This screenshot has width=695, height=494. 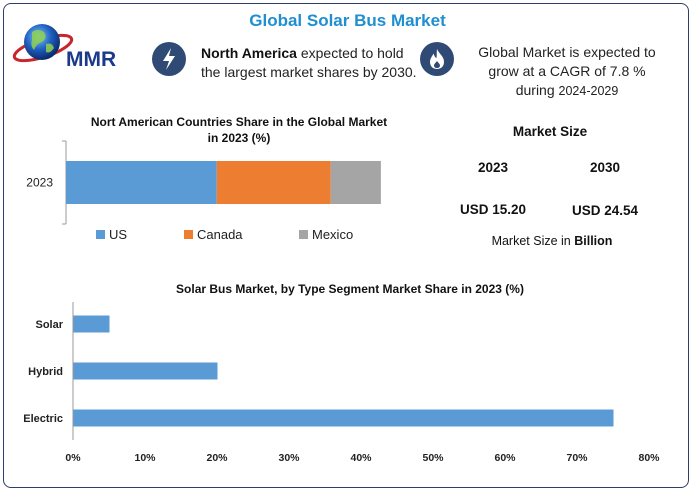 What do you see at coordinates (649, 458) in the screenshot?
I see `chart2-x-tick-label: 80%` at bounding box center [649, 458].